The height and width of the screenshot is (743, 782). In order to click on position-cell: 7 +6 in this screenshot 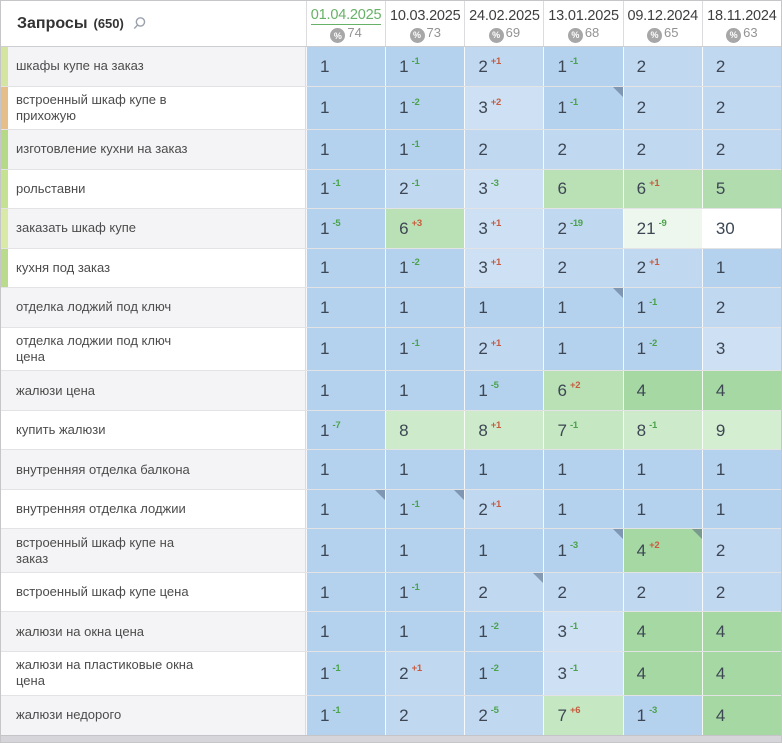, I will do `click(583, 715)`.